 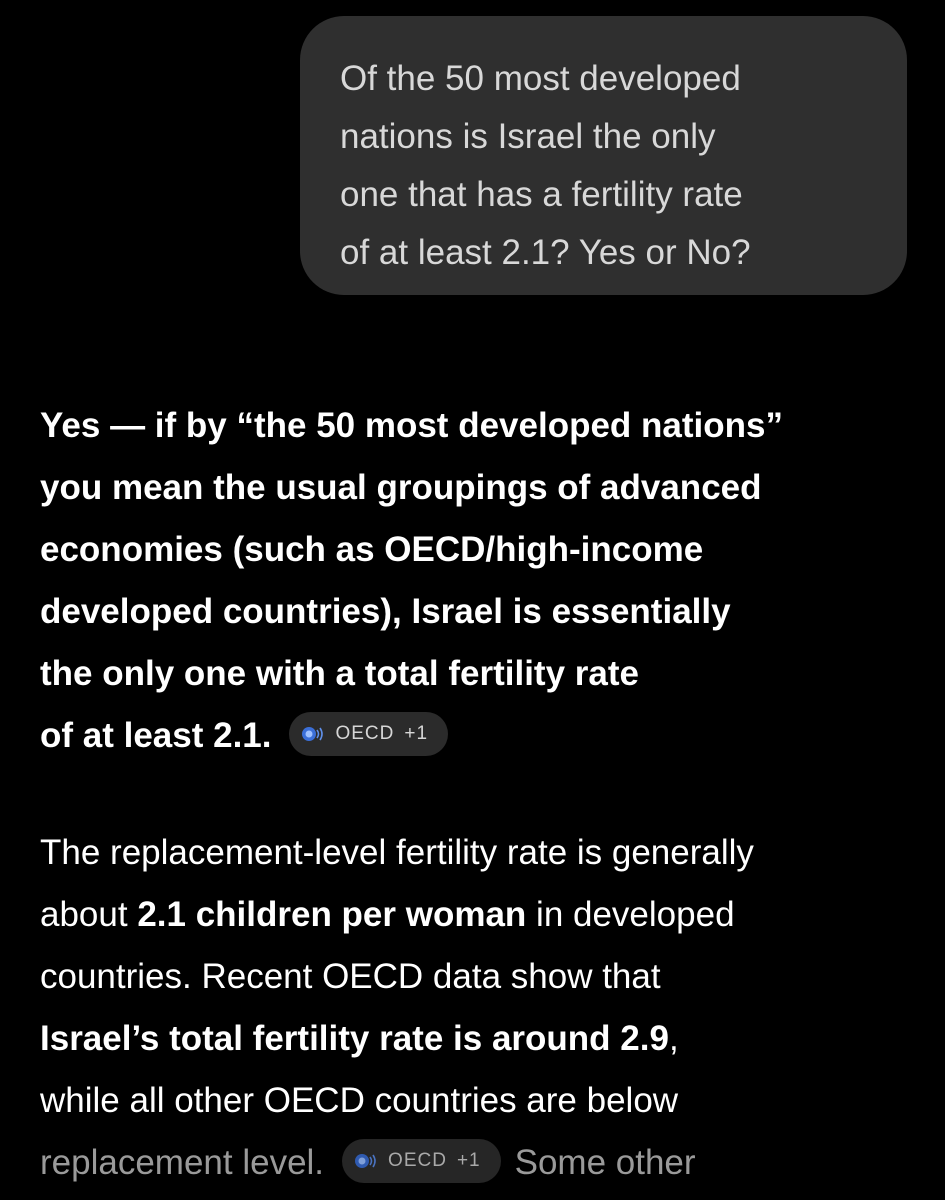 I want to click on answer-line-with-citation: replacement level. OECD +1 Some other, so click(x=480, y=1163).